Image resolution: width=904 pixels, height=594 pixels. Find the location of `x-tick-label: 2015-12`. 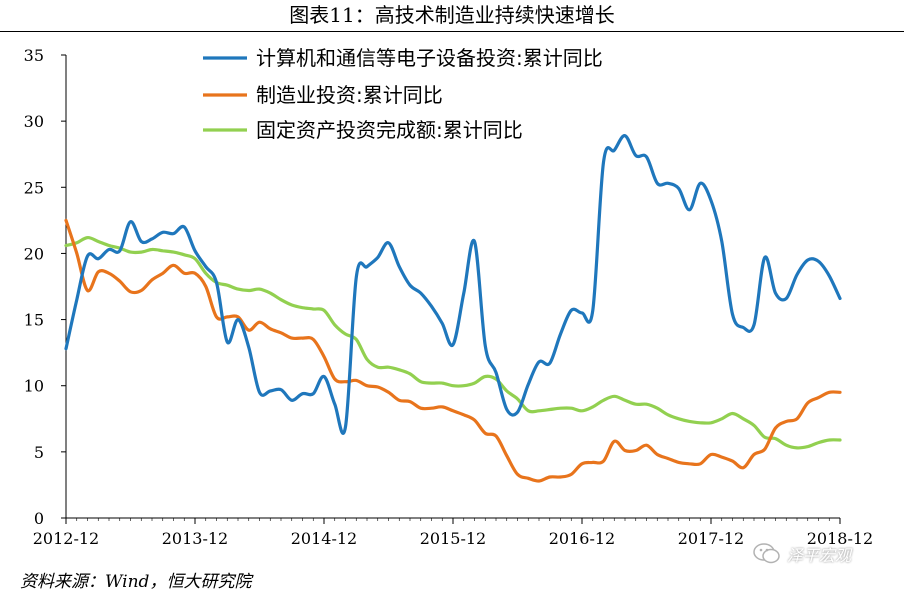

x-tick-label: 2015-12 is located at coordinates (453, 538).